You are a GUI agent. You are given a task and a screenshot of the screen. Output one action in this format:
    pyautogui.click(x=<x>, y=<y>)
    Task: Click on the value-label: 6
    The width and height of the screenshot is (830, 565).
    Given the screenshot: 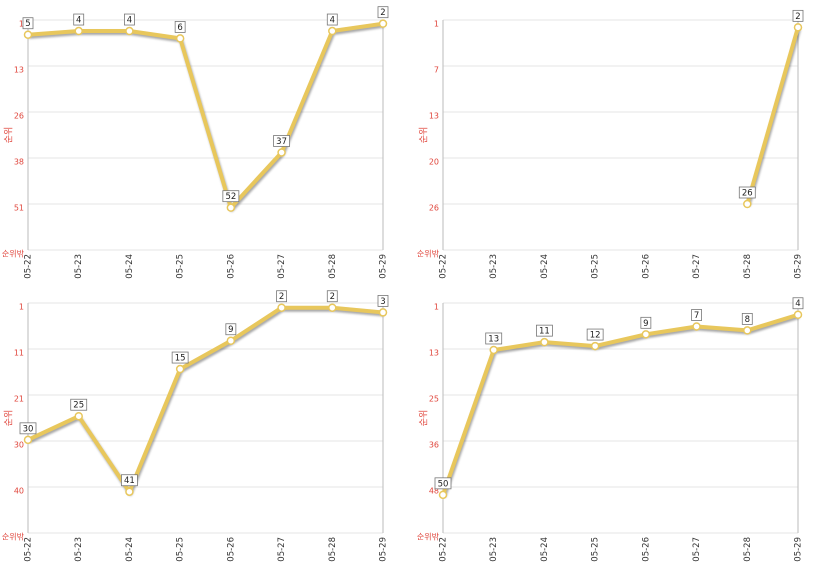 What is the action you would take?
    pyautogui.click(x=179, y=28)
    